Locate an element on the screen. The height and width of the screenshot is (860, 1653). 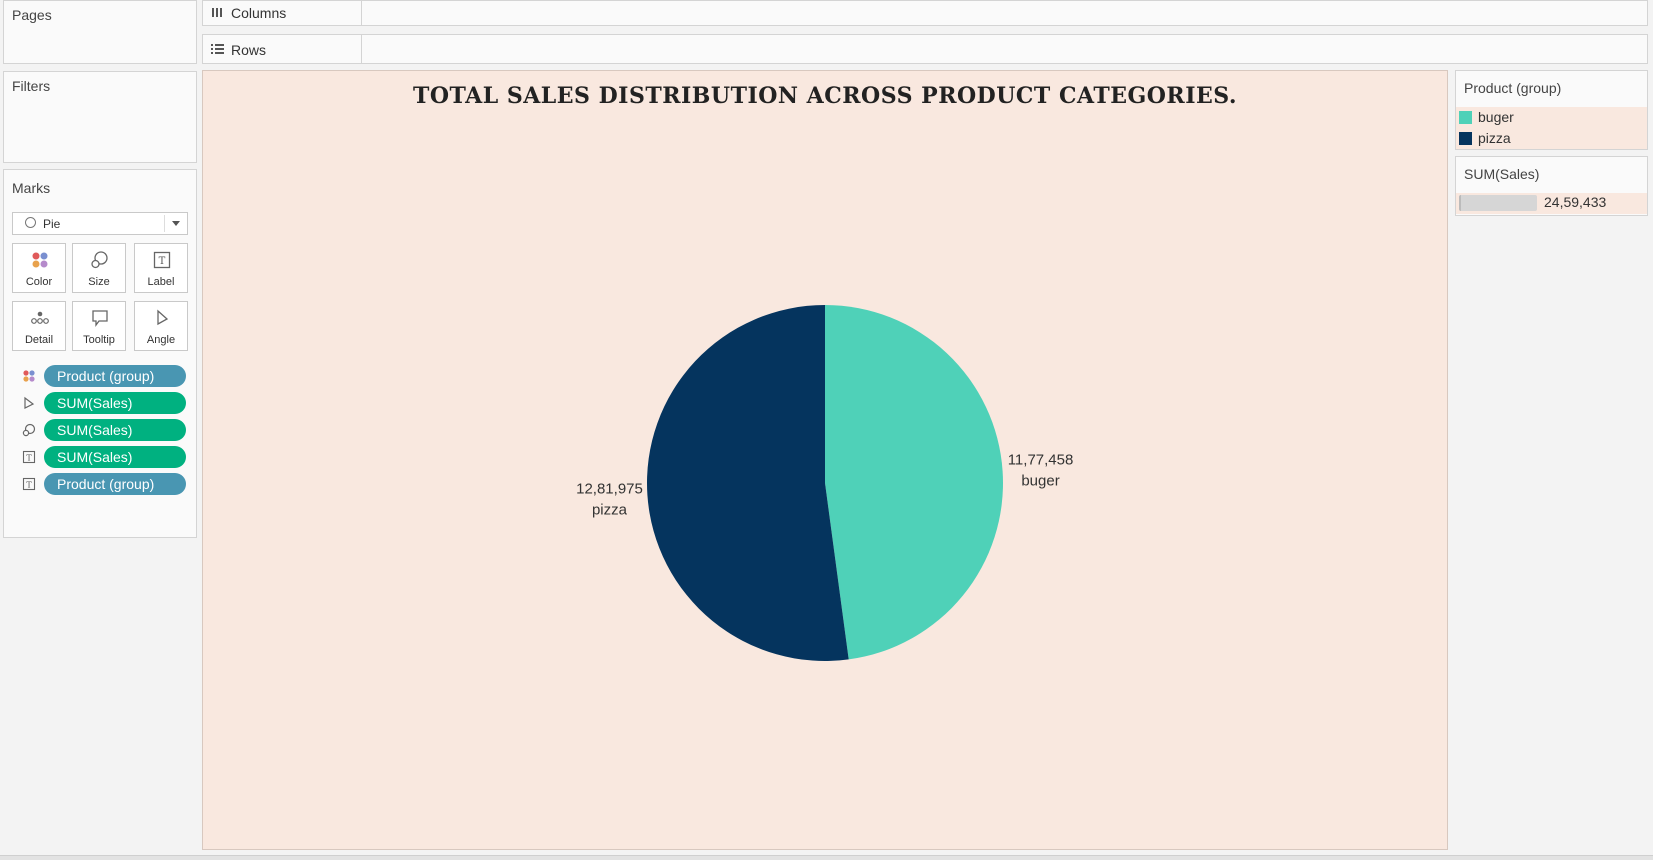
size-button: Size is located at coordinates (99, 268).